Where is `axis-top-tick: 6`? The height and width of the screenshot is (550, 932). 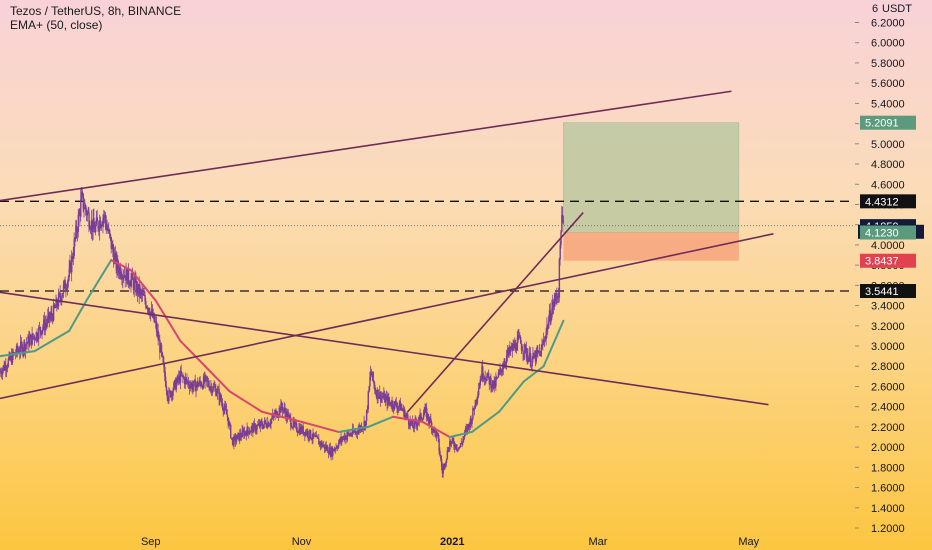
axis-top-tick: 6 is located at coordinates (875, 9).